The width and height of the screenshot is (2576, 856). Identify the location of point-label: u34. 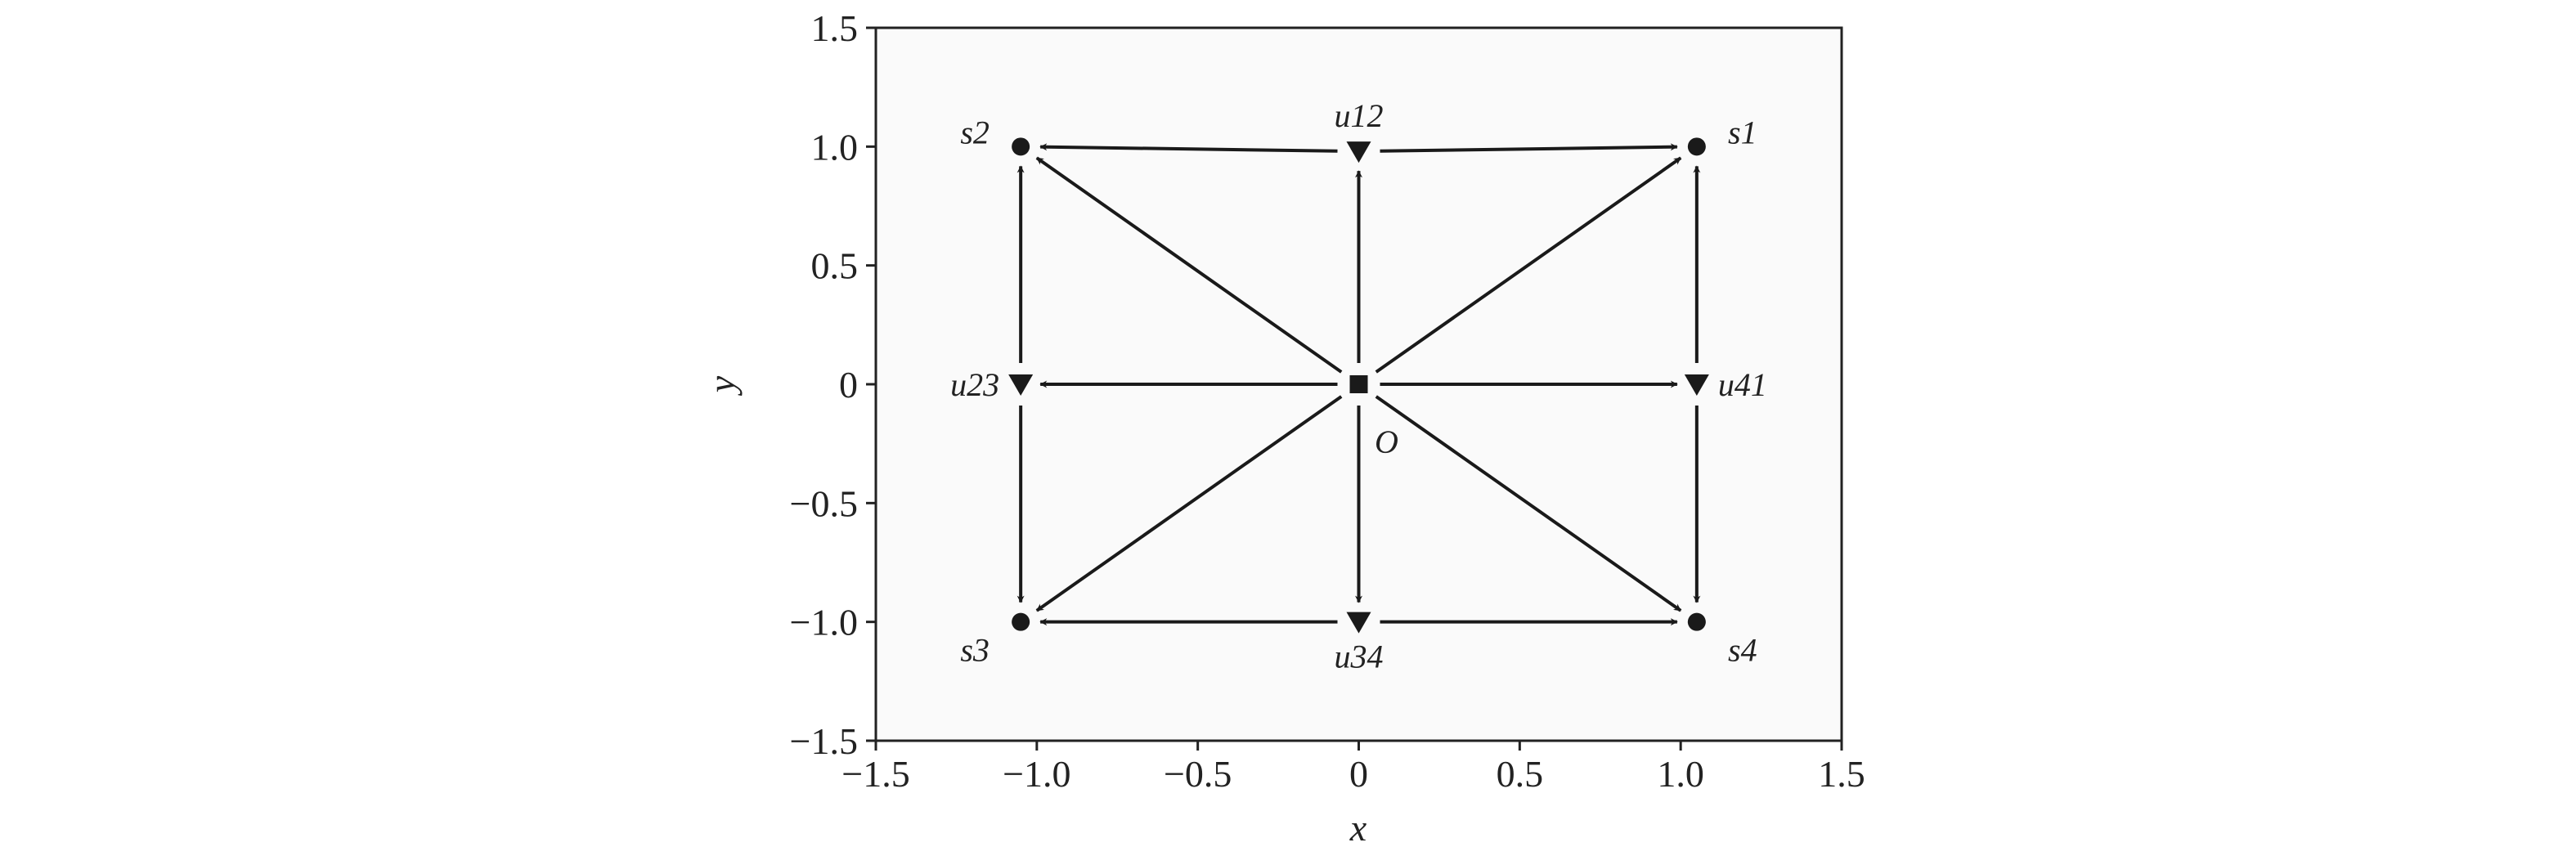
(1359, 657).